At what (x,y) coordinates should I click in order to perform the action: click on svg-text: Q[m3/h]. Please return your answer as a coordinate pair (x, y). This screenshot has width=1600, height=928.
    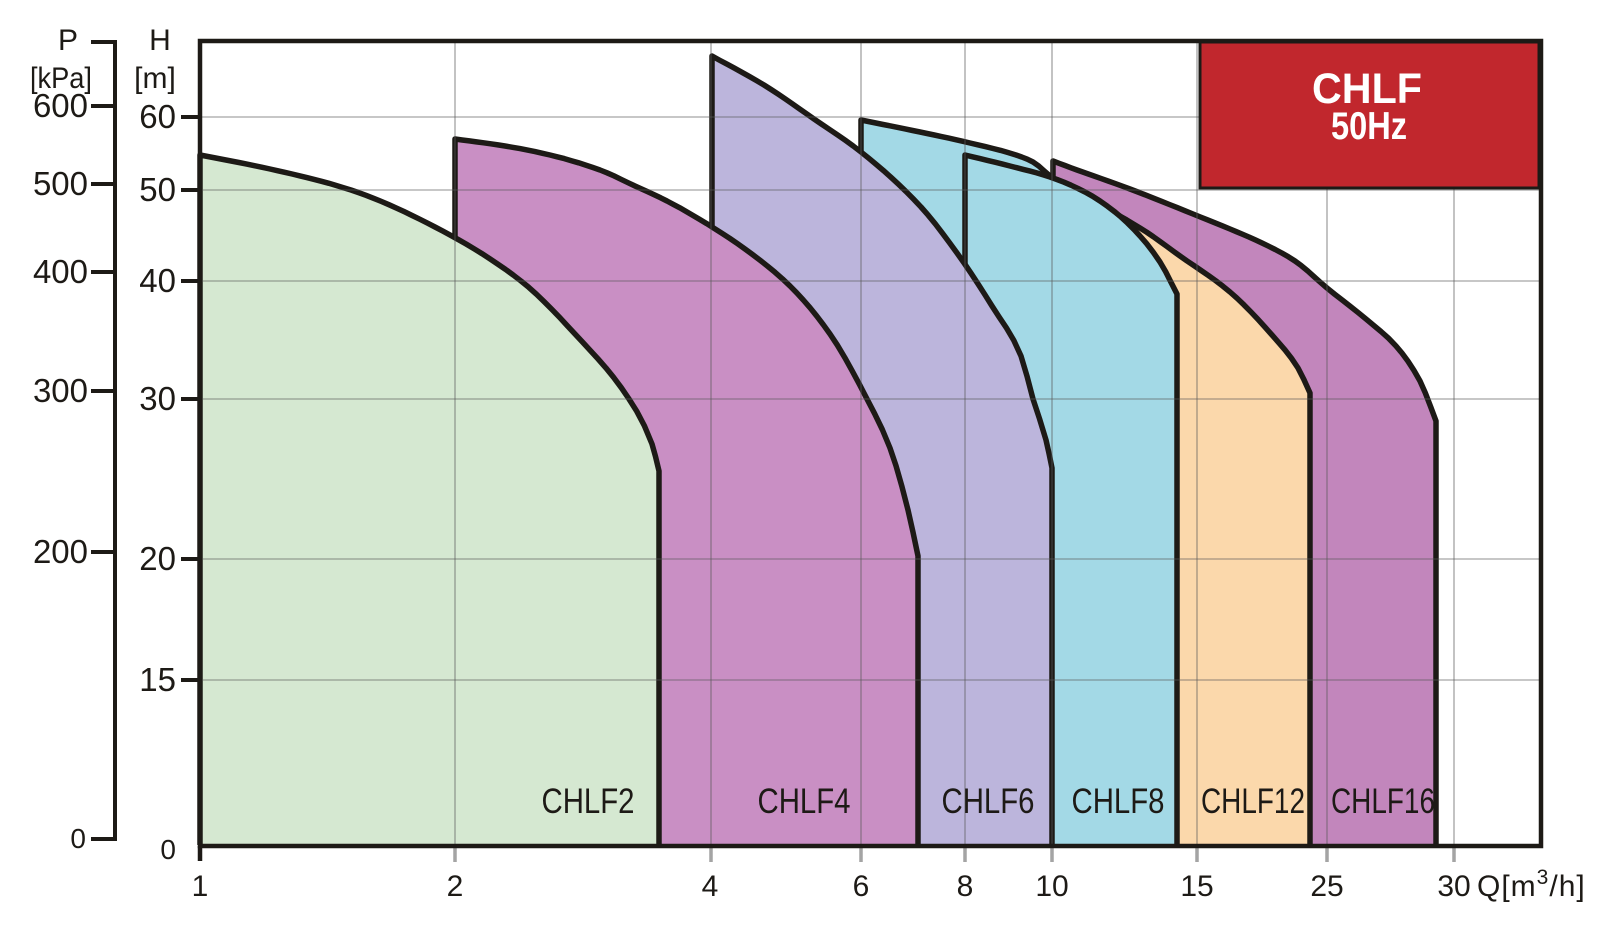
    Looking at the image, I should click on (1531, 884).